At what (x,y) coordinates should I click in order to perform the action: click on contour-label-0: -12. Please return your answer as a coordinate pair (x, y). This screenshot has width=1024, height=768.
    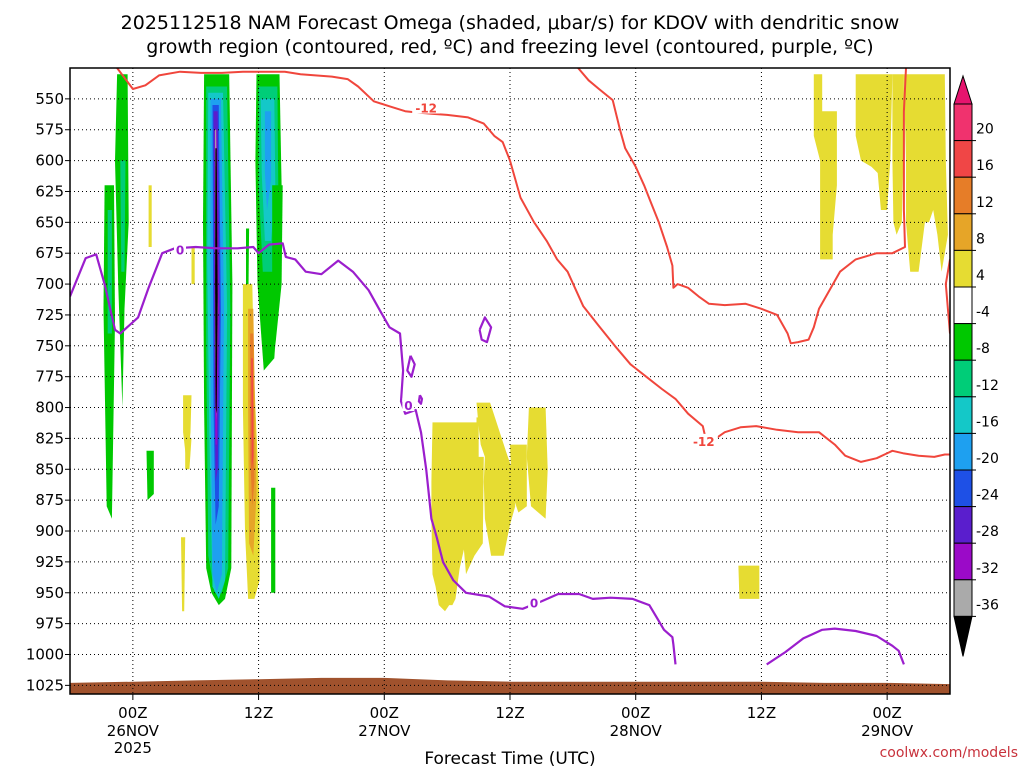
    Looking at the image, I should click on (426, 109).